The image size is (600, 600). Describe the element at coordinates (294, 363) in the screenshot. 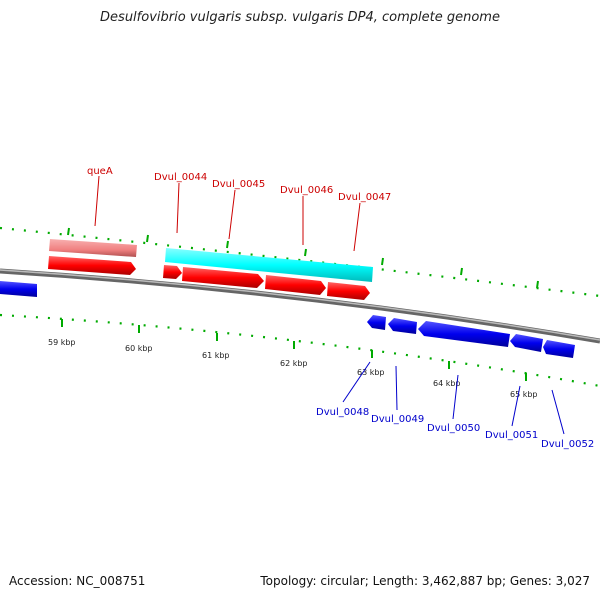

I see `kbp-label: 62 kbp` at that location.